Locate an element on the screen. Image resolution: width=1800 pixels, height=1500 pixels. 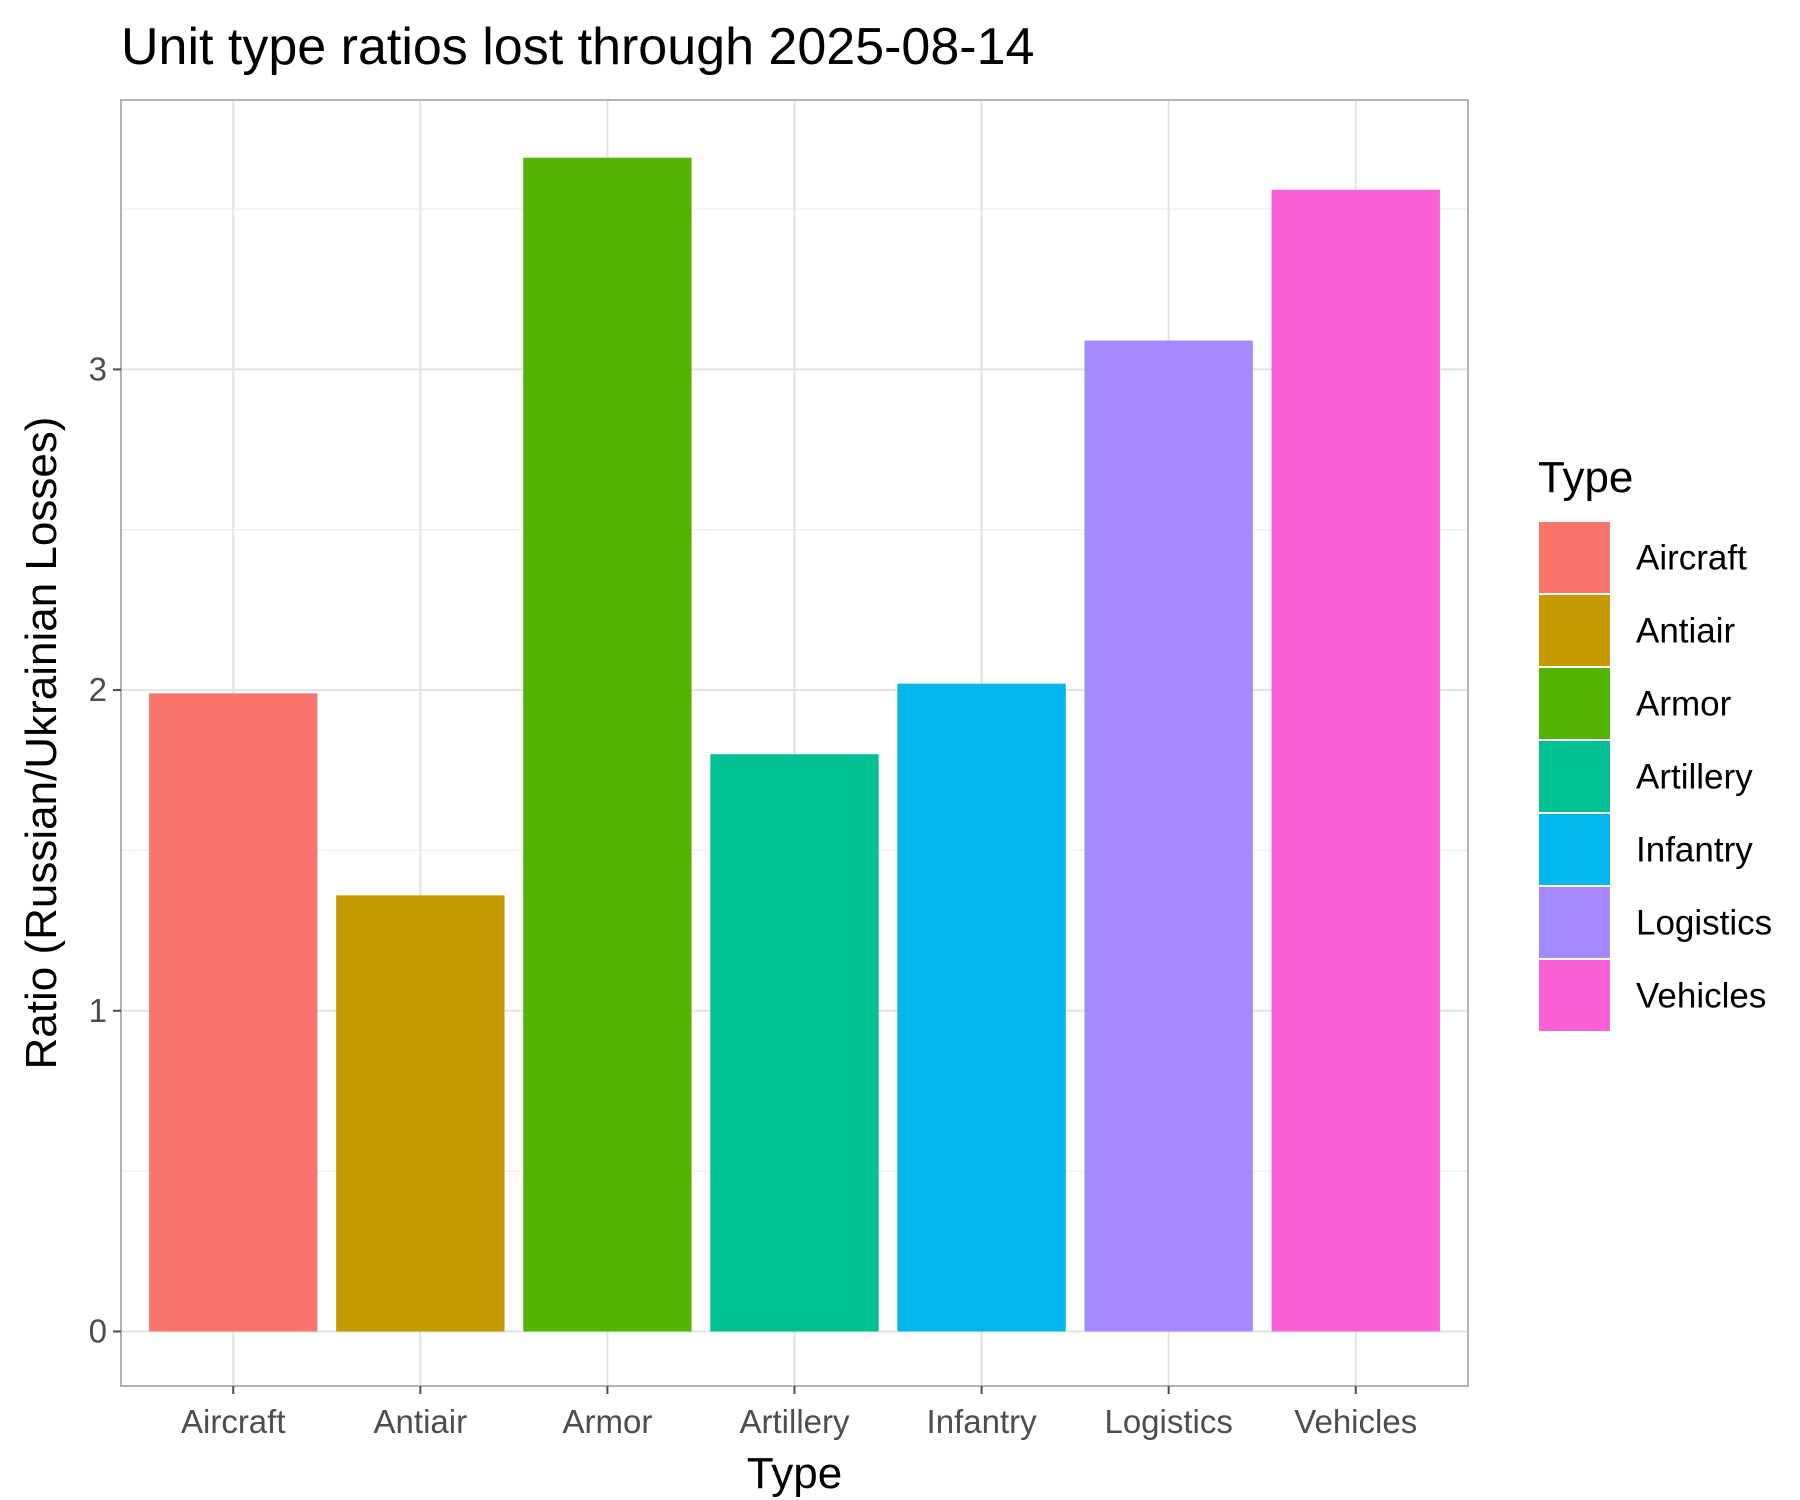
x-tick-label: Infantry is located at coordinates (982, 1421).